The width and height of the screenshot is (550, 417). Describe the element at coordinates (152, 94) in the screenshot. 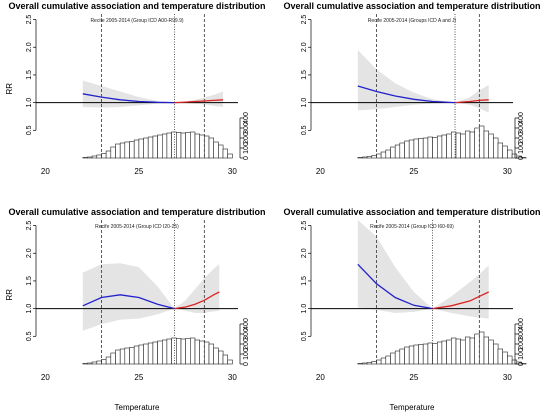

I see `ci-band` at that location.